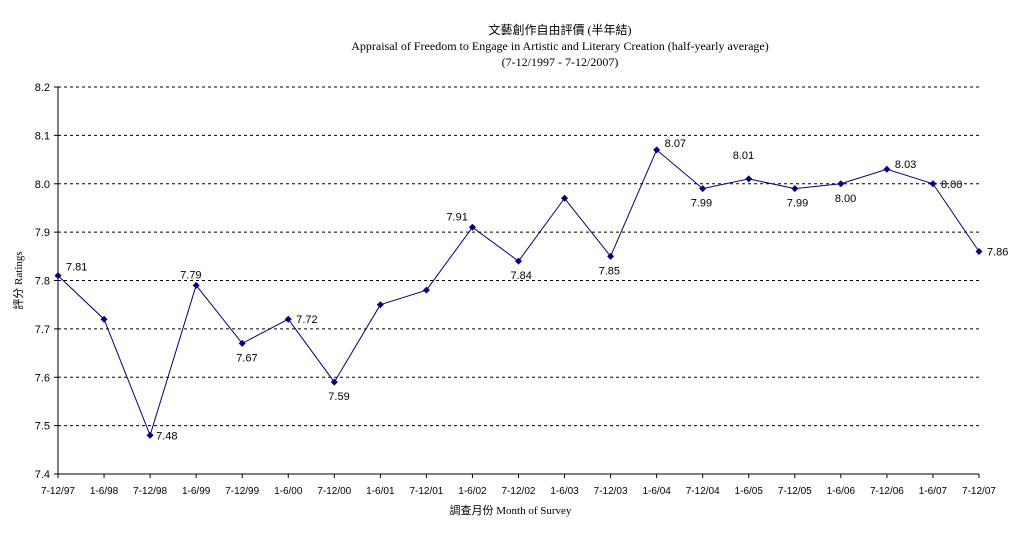  What do you see at coordinates (246, 358) in the screenshot?
I see `data-label: 7.67` at bounding box center [246, 358].